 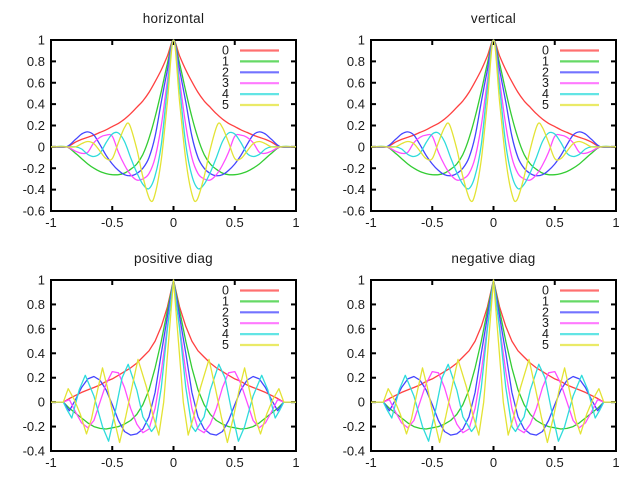 I want to click on subplot-title: horizontal, so click(x=173, y=18).